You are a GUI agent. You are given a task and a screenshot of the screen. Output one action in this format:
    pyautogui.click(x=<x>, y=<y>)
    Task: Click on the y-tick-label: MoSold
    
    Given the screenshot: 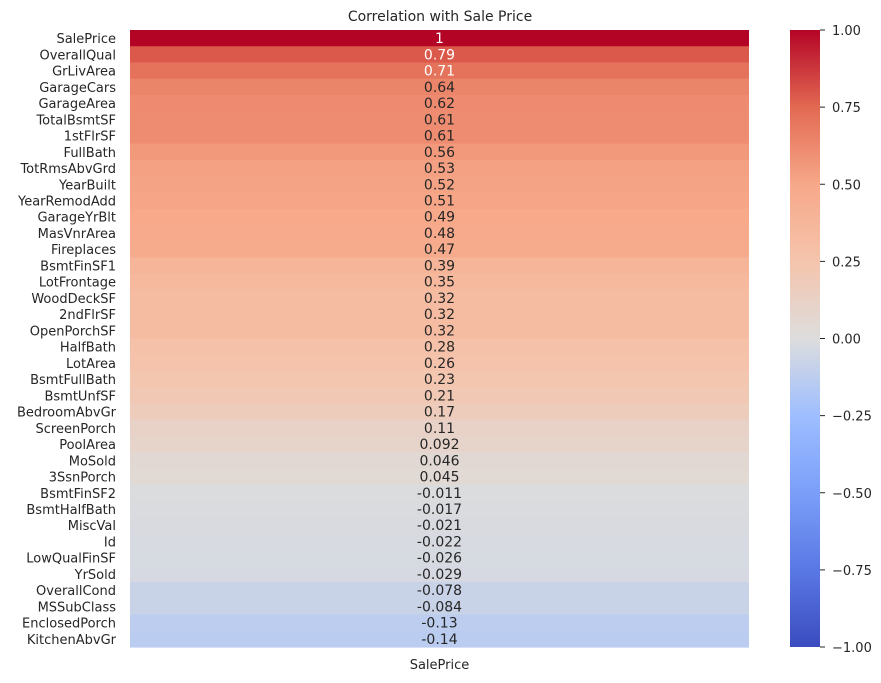 What is the action you would take?
    pyautogui.click(x=92, y=461)
    